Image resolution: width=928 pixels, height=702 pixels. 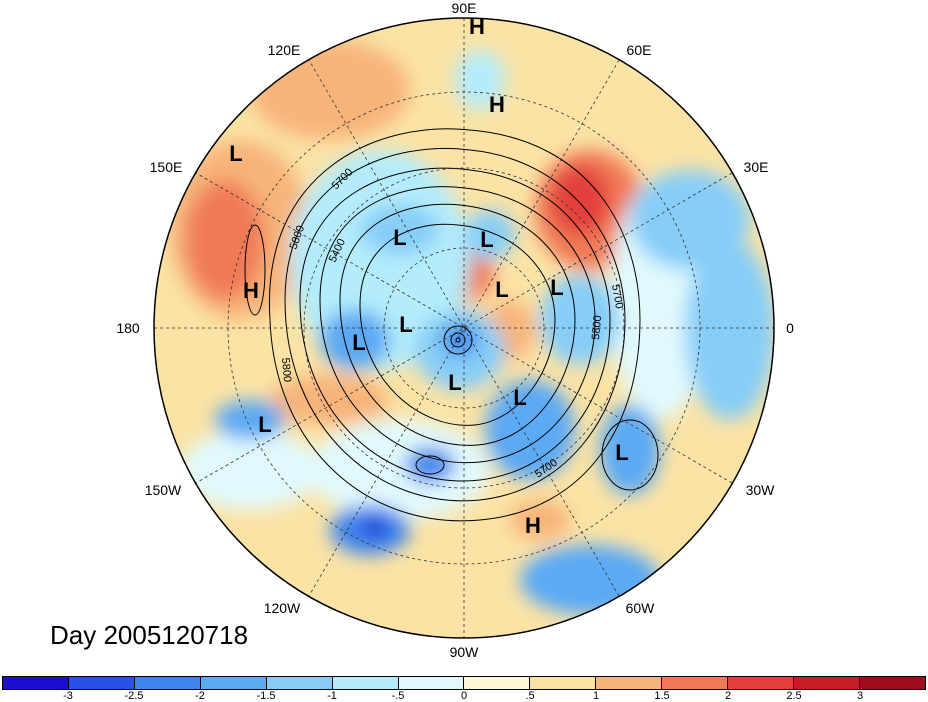 What do you see at coordinates (166, 167) in the screenshot?
I see `meridian-label: 150E` at bounding box center [166, 167].